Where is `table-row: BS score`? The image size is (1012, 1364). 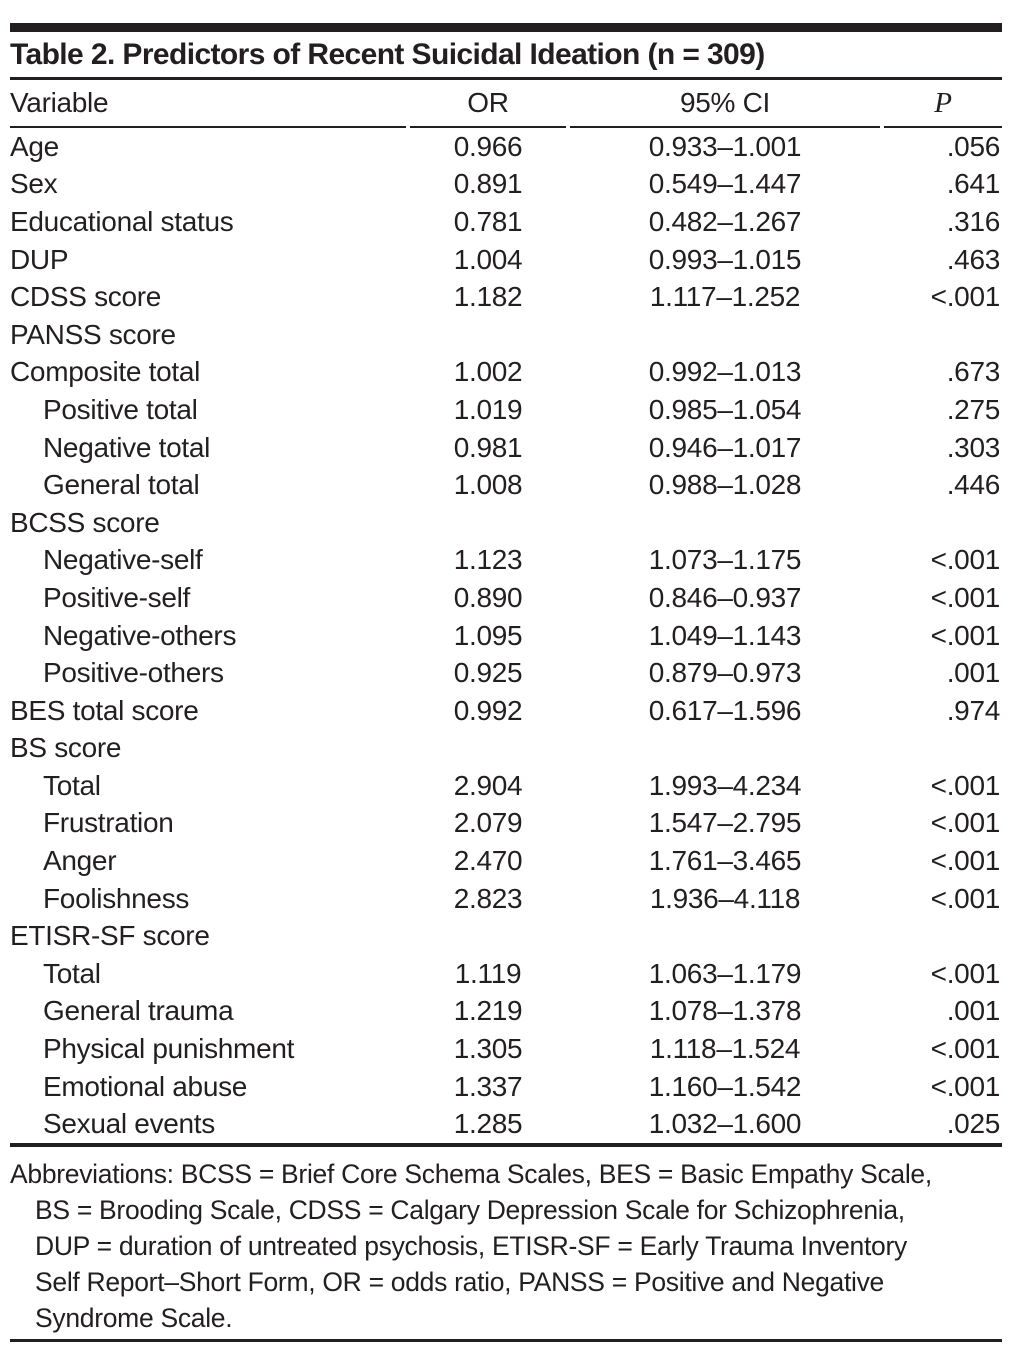 table-row: BS score is located at coordinates (506, 749).